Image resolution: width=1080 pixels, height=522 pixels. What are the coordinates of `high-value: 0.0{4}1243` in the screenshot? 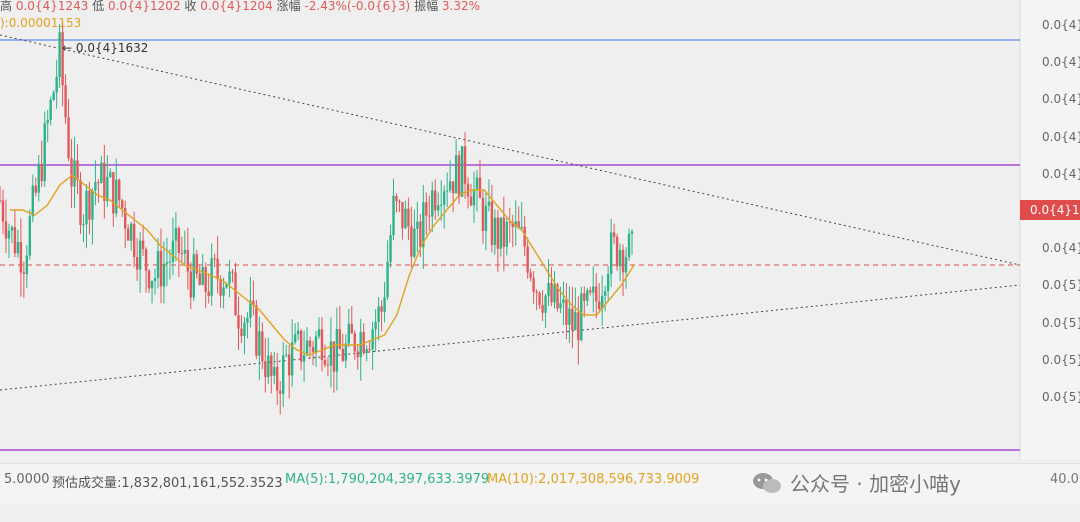 It's located at (52, 6).